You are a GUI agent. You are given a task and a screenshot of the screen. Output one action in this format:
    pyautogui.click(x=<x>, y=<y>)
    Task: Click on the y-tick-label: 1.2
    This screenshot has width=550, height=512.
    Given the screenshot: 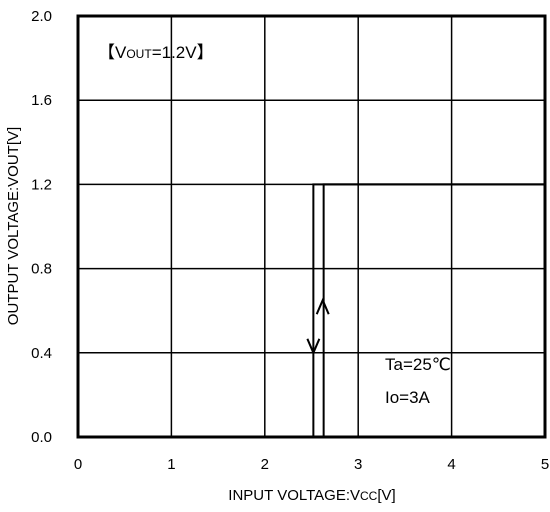 What is the action you would take?
    pyautogui.click(x=41, y=184)
    